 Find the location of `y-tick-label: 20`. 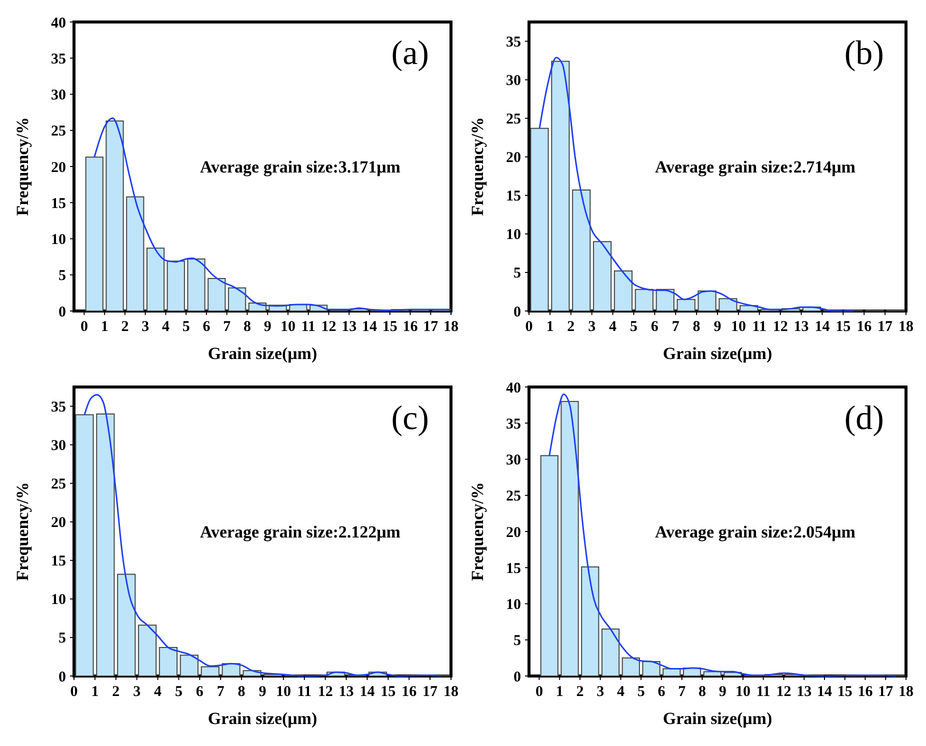

y-tick-label: 20 is located at coordinates (513, 532).